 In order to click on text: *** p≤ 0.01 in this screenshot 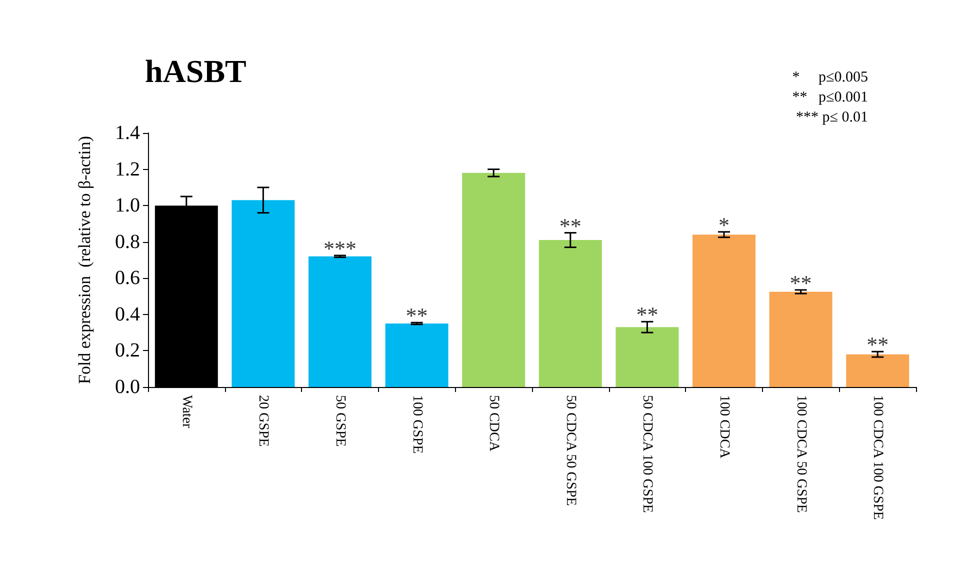, I will do `click(832, 118)`.